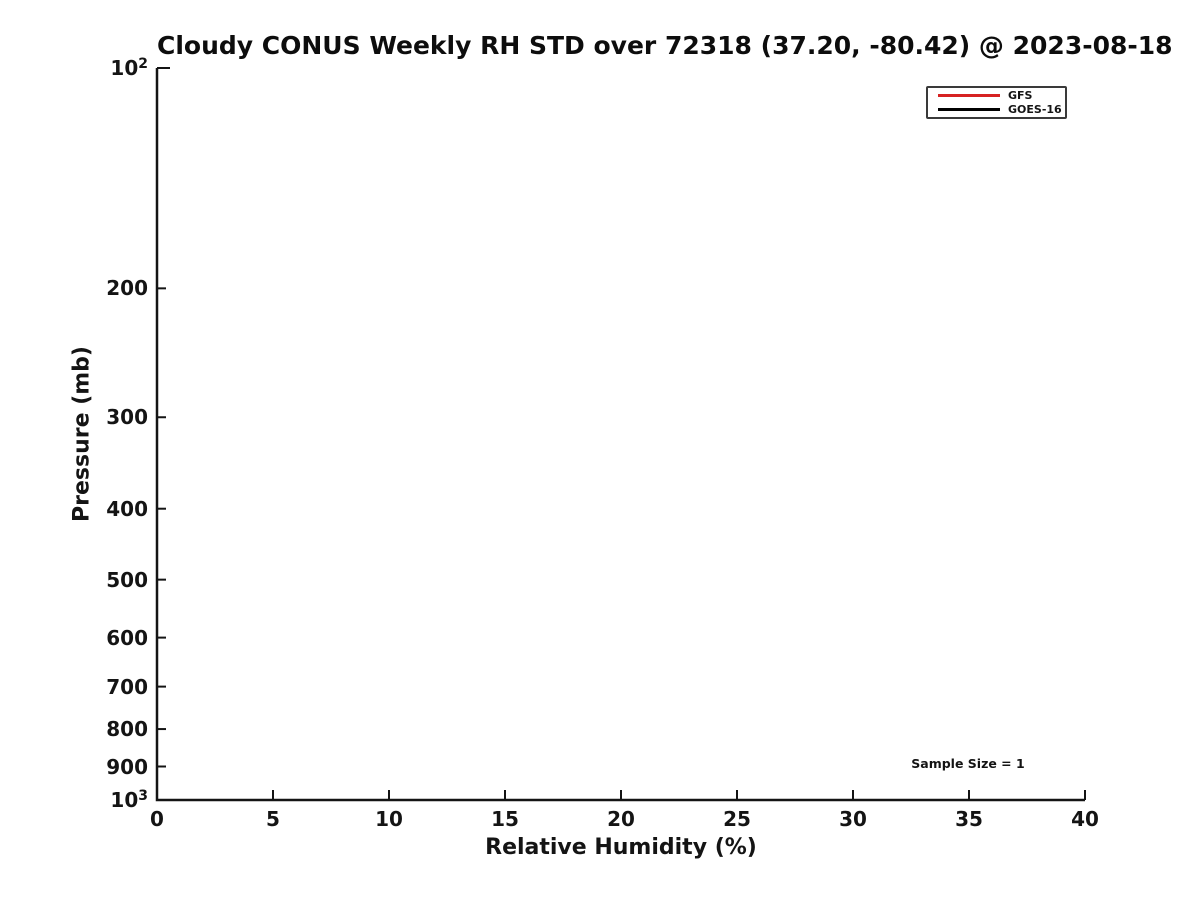  What do you see at coordinates (389, 819) in the screenshot?
I see `x-tick-label-10: 10` at bounding box center [389, 819].